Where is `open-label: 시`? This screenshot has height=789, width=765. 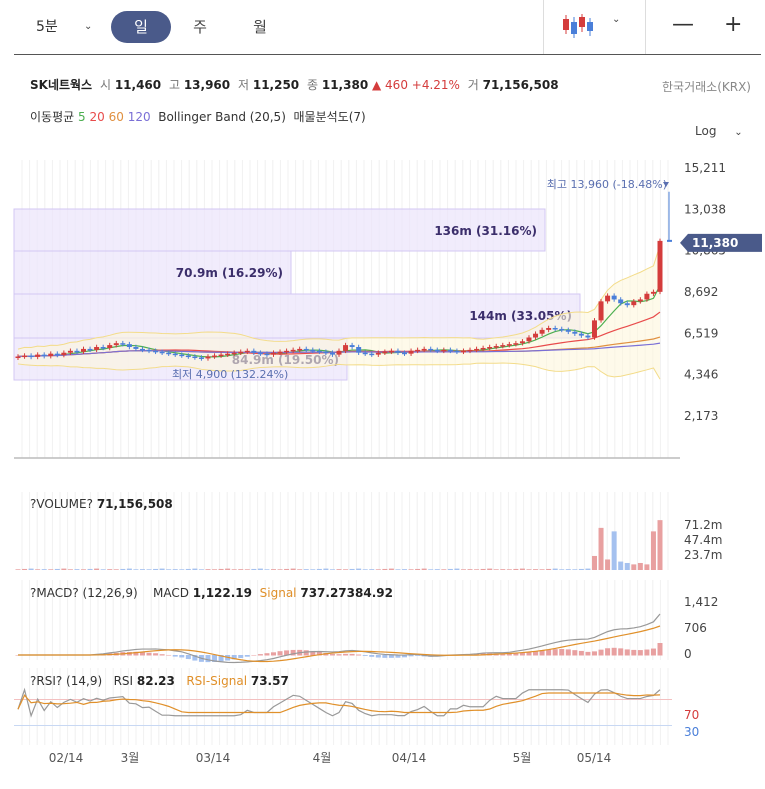
open-label: 시 is located at coordinates (105, 85).